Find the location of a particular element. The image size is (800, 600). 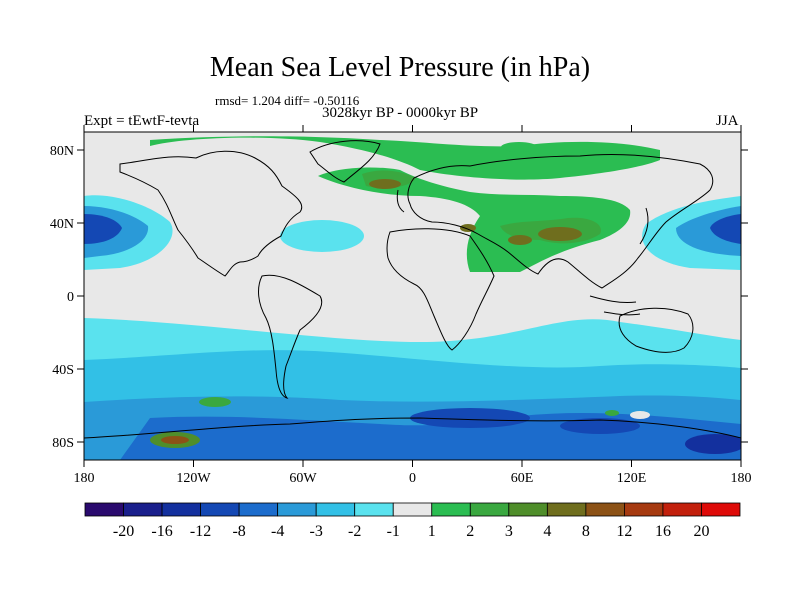

japan-coast is located at coordinates (644, 226).